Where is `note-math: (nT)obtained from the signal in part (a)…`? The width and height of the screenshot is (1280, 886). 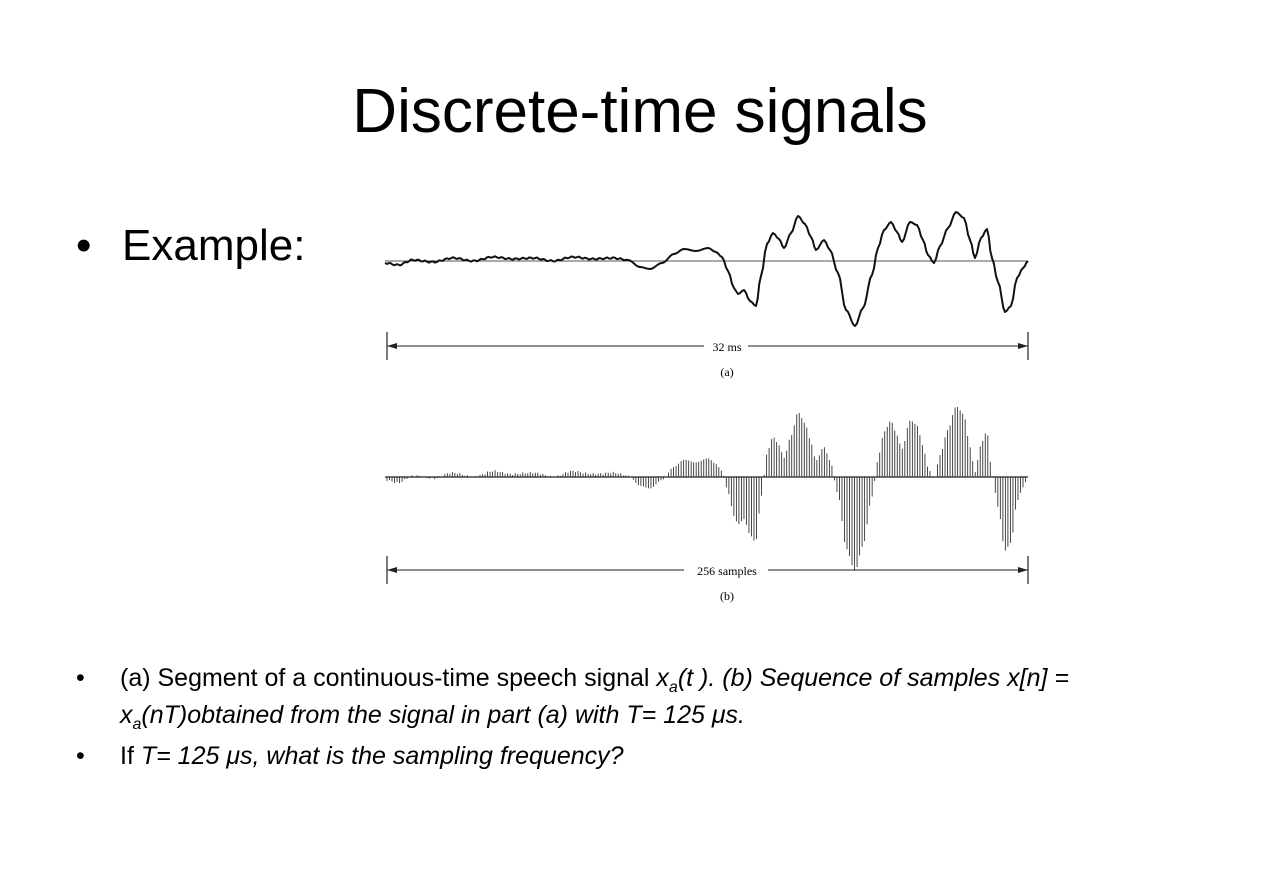
note-math: (nT)obtained from the signal in part (a)… is located at coordinates (443, 715).